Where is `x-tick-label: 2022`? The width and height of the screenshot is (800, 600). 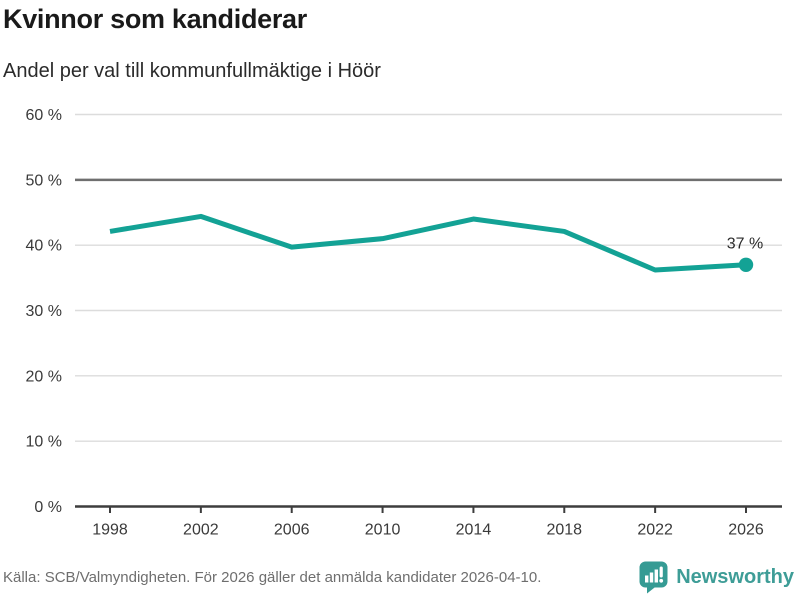
x-tick-label: 2022 is located at coordinates (655, 530).